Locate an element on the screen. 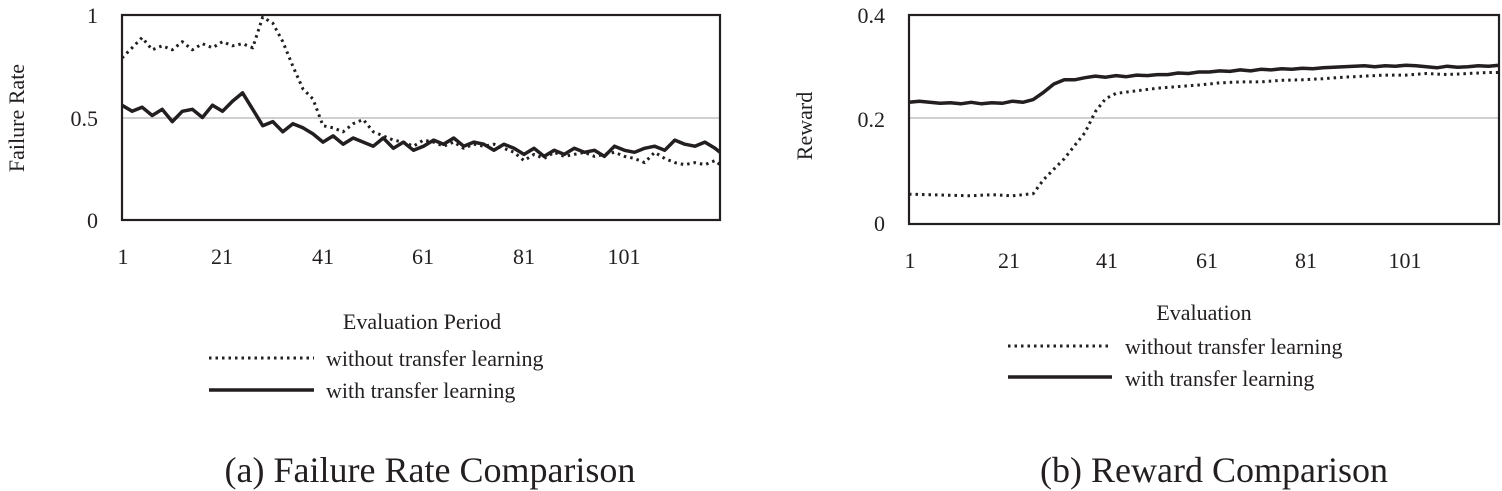 This screenshot has width=1502, height=491. xtick-b-3: 61 is located at coordinates (1207, 260).